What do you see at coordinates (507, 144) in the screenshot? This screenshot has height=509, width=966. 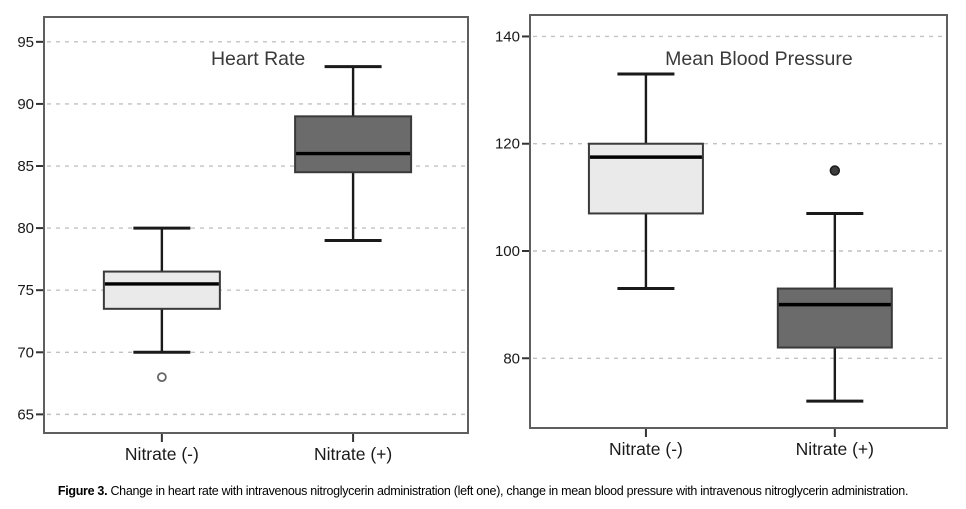 I see `y-tick-label: 120` at bounding box center [507, 144].